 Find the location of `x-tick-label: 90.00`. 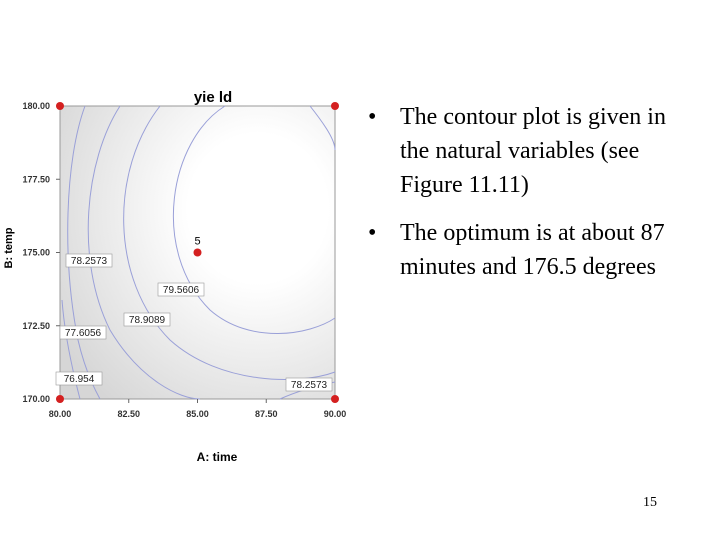

x-tick-label: 90.00 is located at coordinates (335, 414).